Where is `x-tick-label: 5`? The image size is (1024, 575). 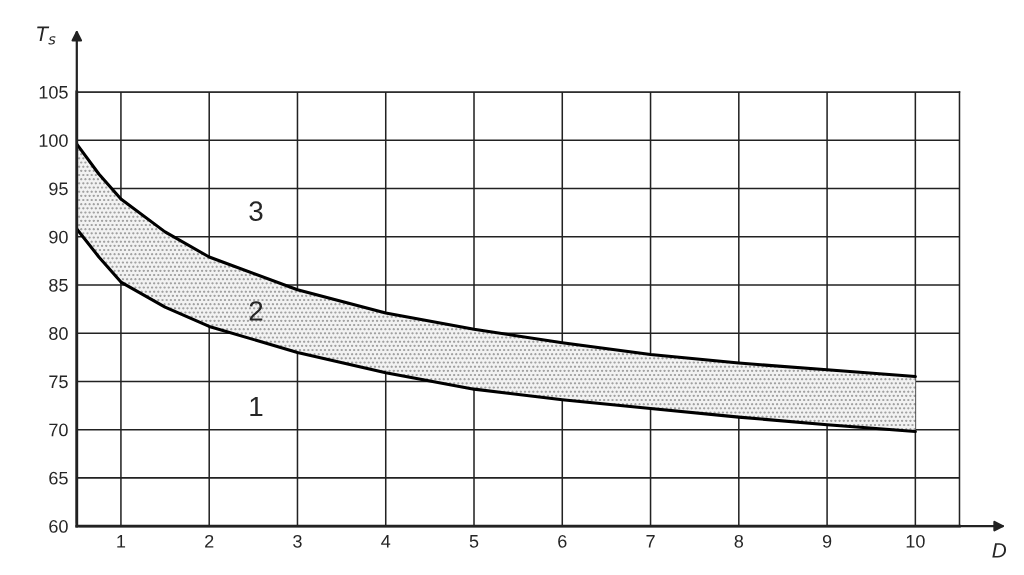 x-tick-label: 5 is located at coordinates (474, 541).